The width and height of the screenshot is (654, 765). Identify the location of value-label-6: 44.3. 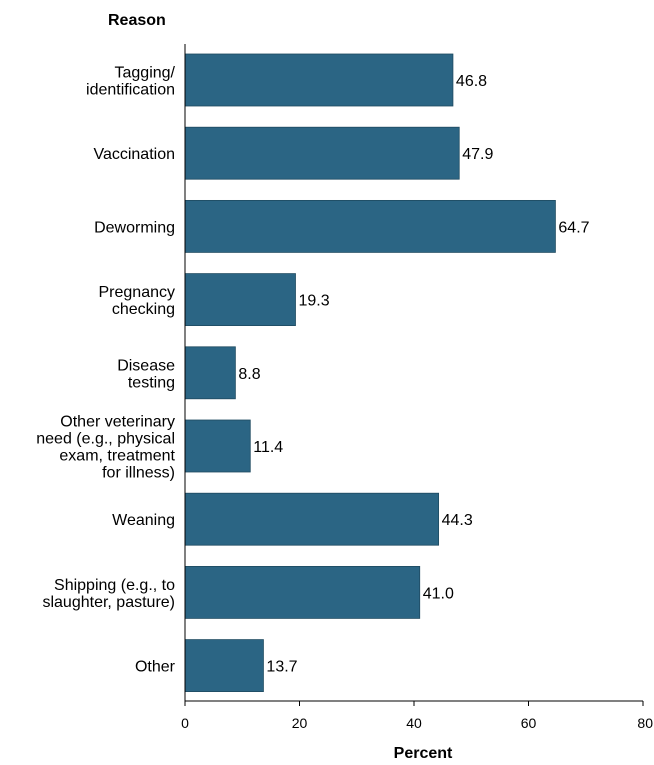
(457, 520).